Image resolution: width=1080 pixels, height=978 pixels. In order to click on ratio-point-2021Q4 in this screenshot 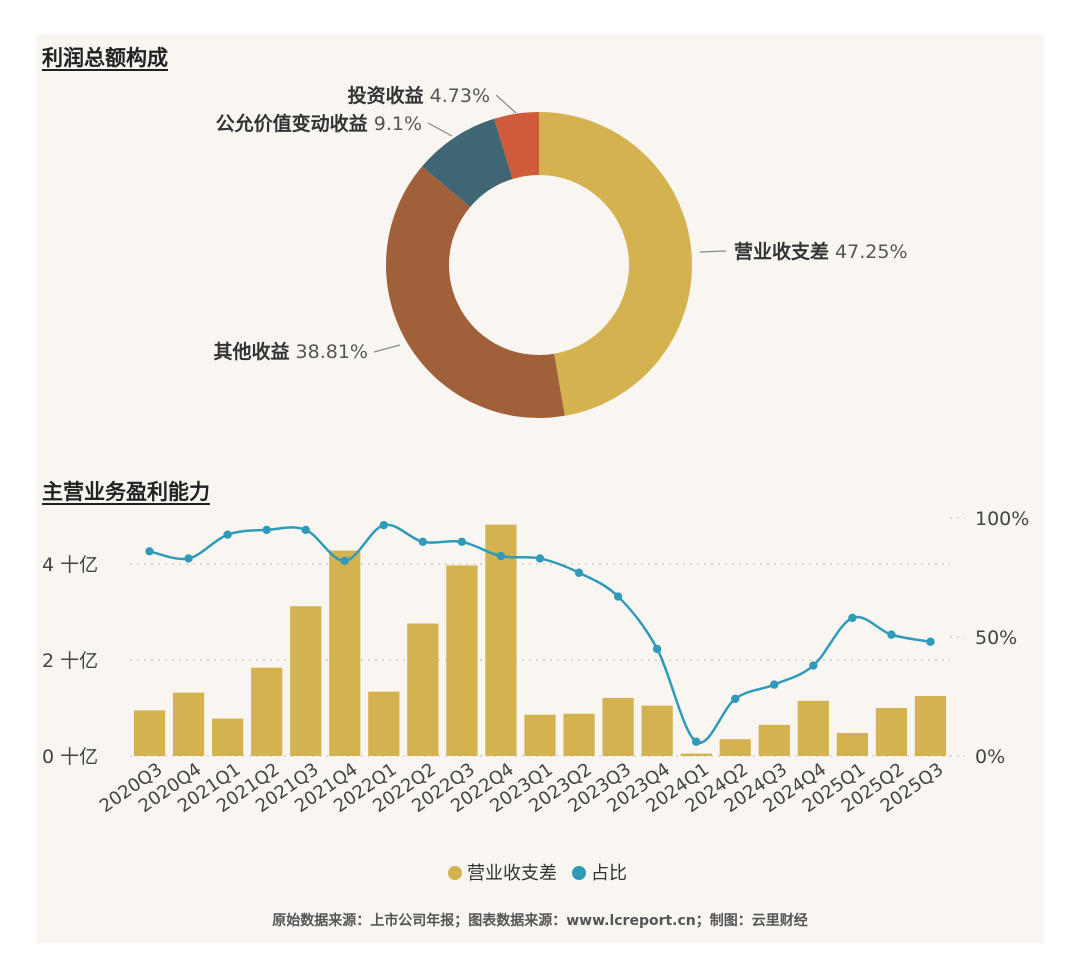, I will do `click(344, 561)`.